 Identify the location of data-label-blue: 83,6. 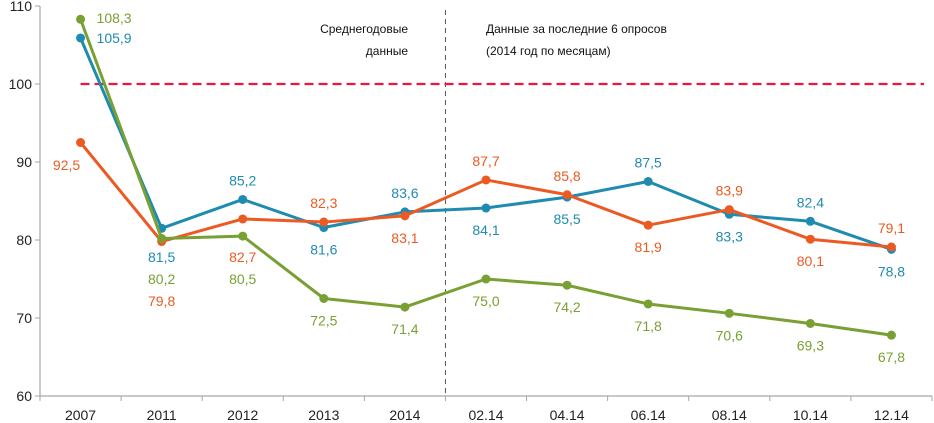
(404, 193).